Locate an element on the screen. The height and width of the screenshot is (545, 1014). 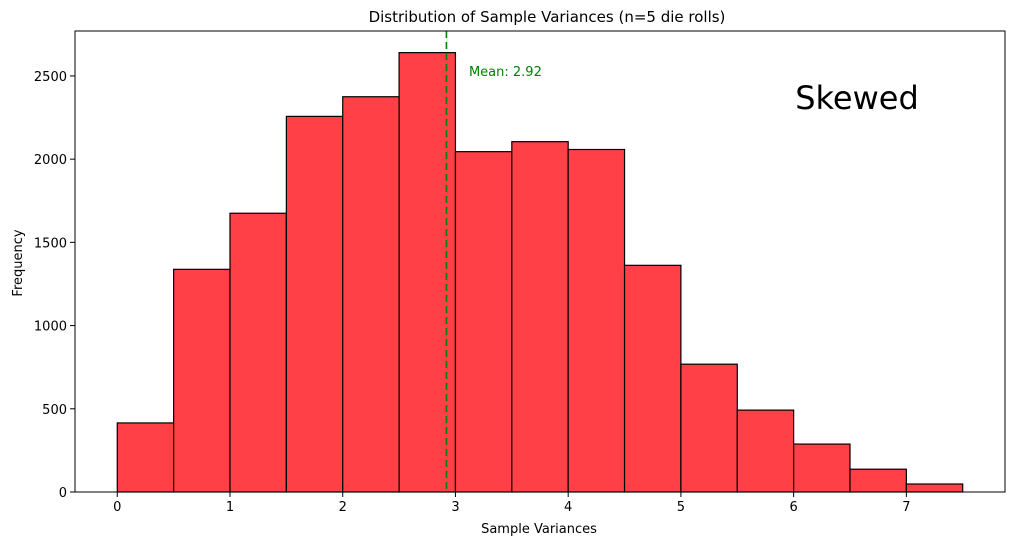
x-tick-label: 4 is located at coordinates (568, 507).